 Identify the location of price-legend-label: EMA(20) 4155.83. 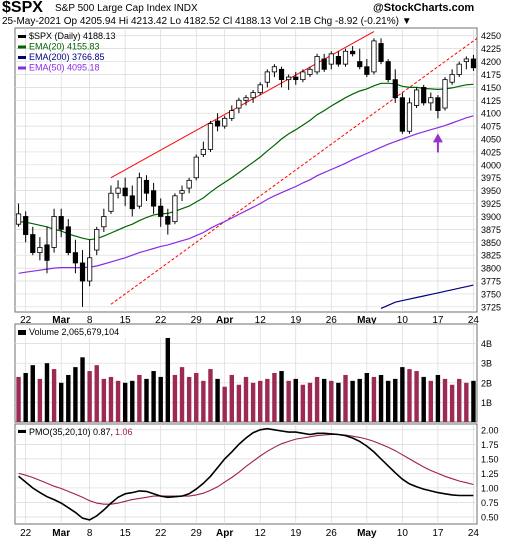
(64, 47).